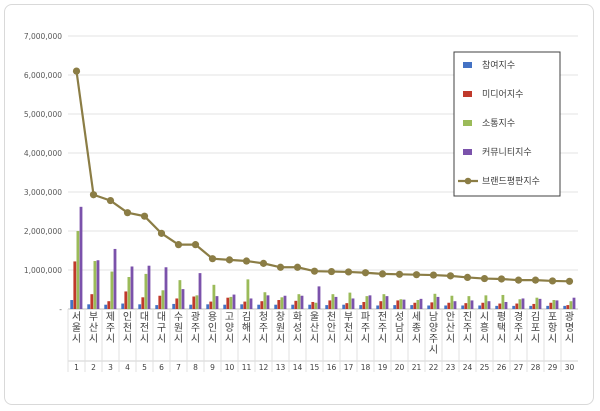  What do you see at coordinates (570, 367) in the screenshot?
I see `category-number: 30` at bounding box center [570, 367].